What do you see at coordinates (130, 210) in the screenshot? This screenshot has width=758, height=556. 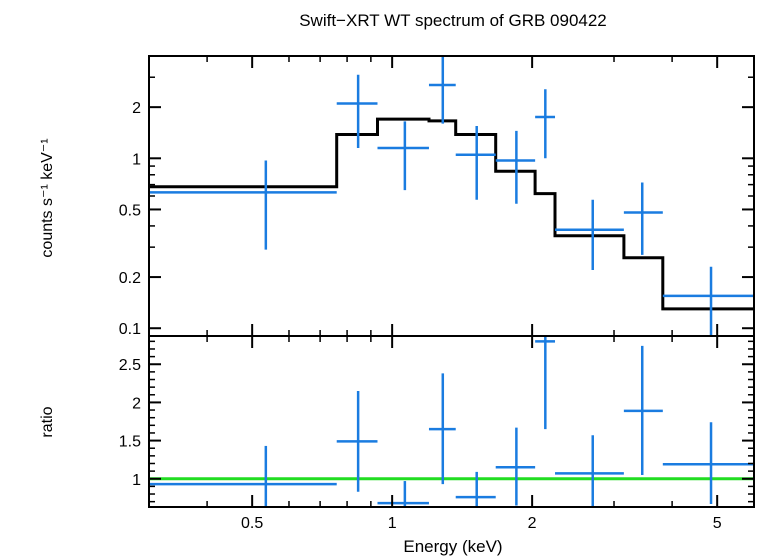 I see `spectrum-y-tick-label: 0.5` at bounding box center [130, 210].